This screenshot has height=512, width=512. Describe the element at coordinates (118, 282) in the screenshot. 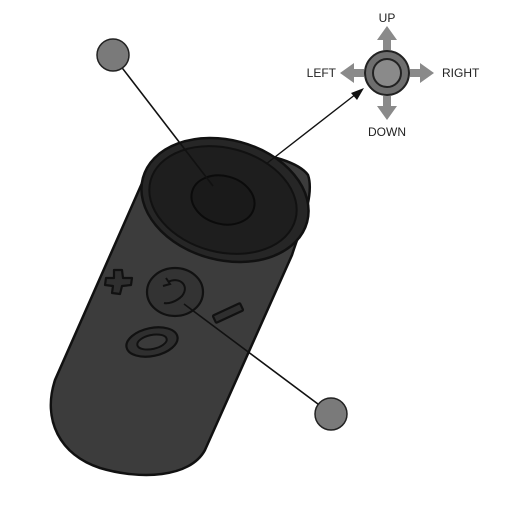

I see `volume-up-button` at that location.